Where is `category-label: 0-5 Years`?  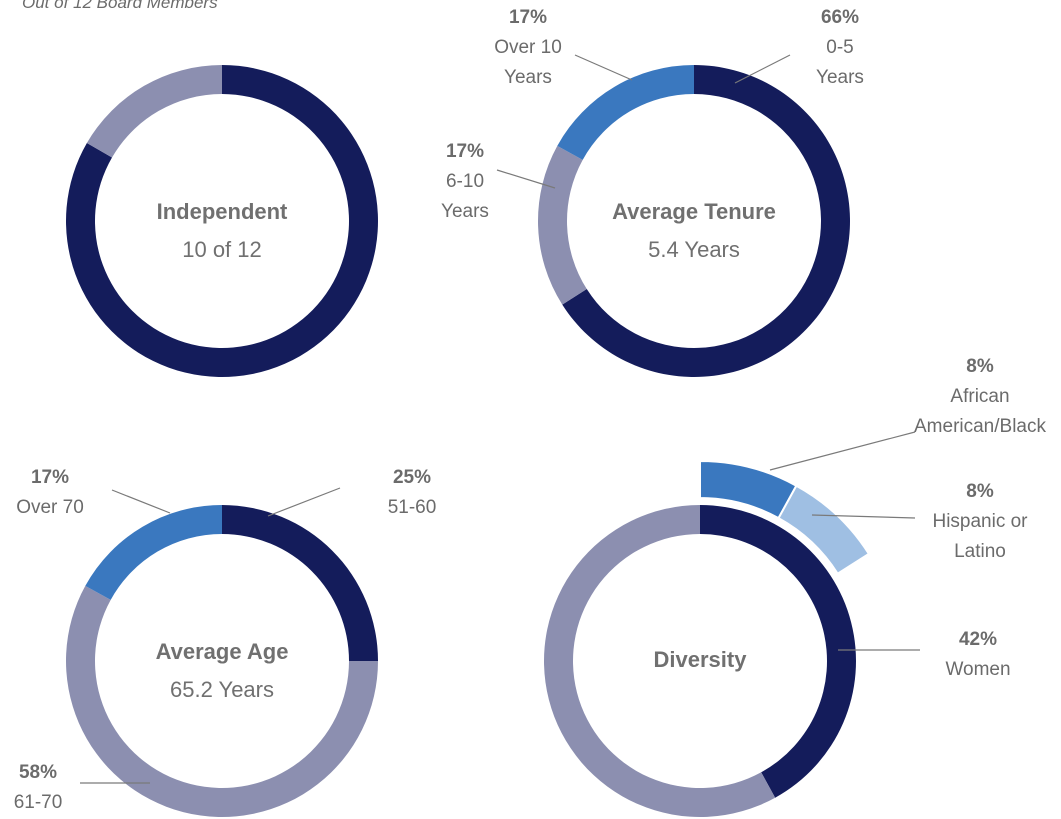 category-label: 0-5 Years is located at coordinates (840, 62).